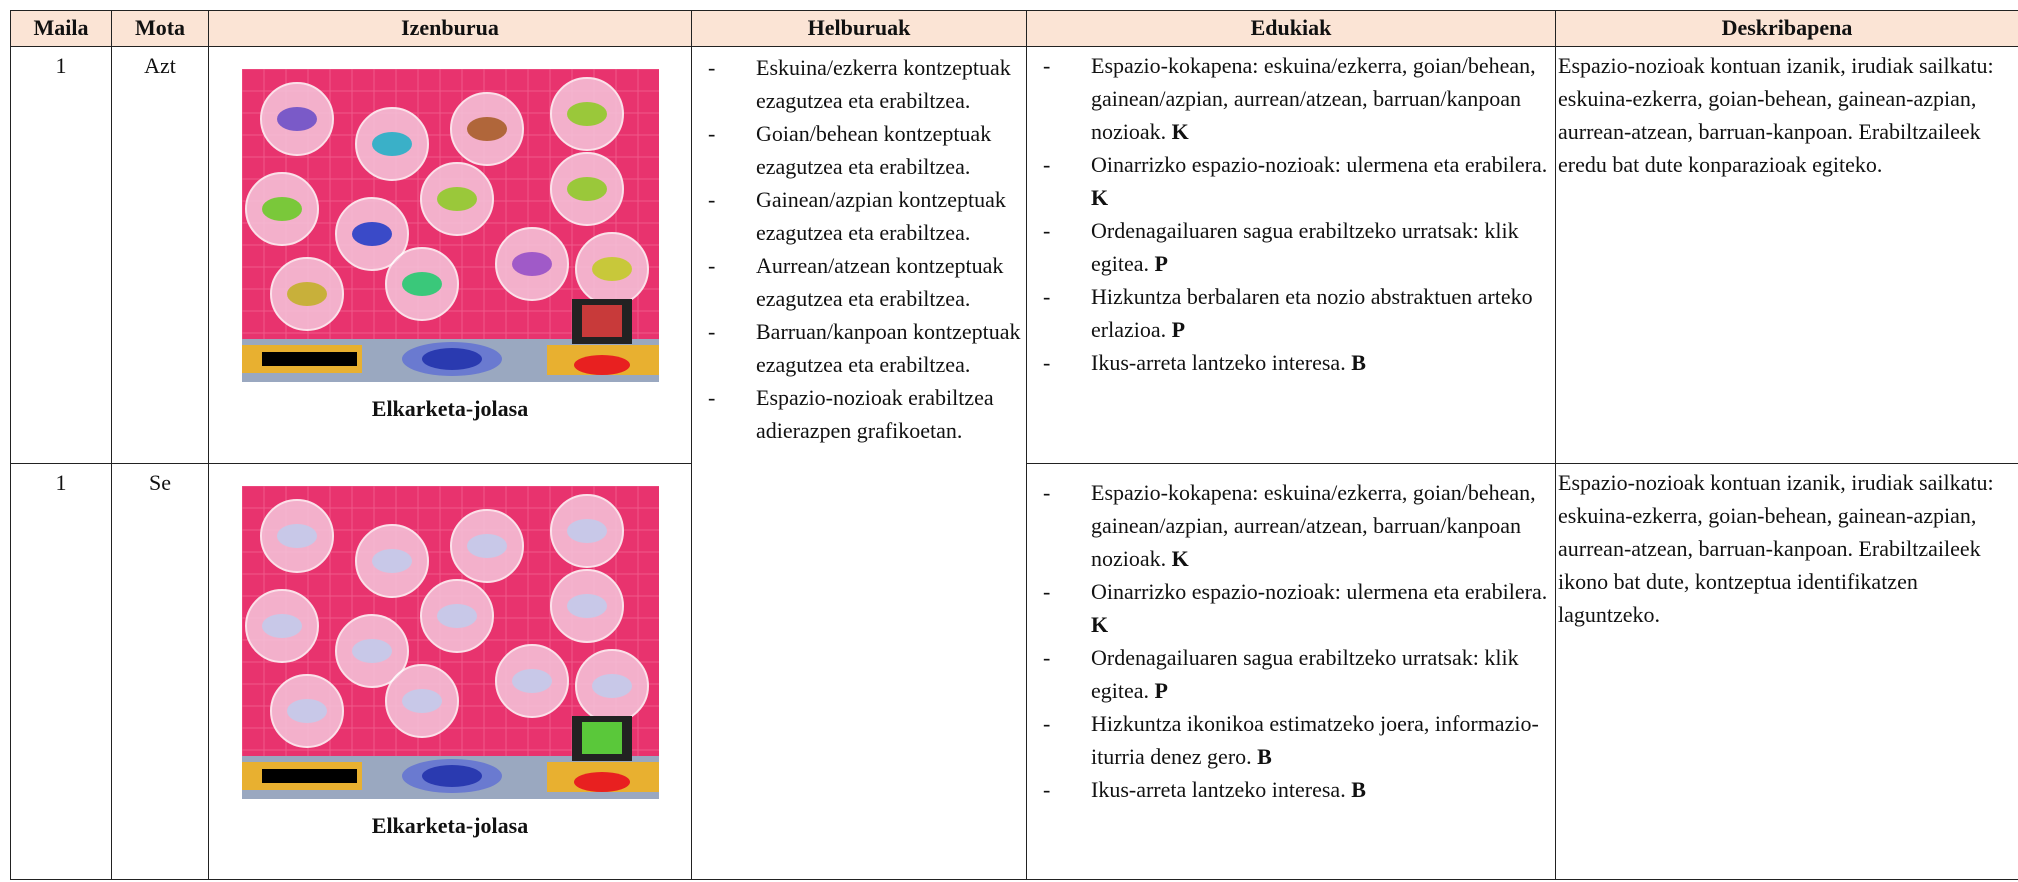  Describe the element at coordinates (160, 671) in the screenshot. I see `mota-cell: Se` at that location.